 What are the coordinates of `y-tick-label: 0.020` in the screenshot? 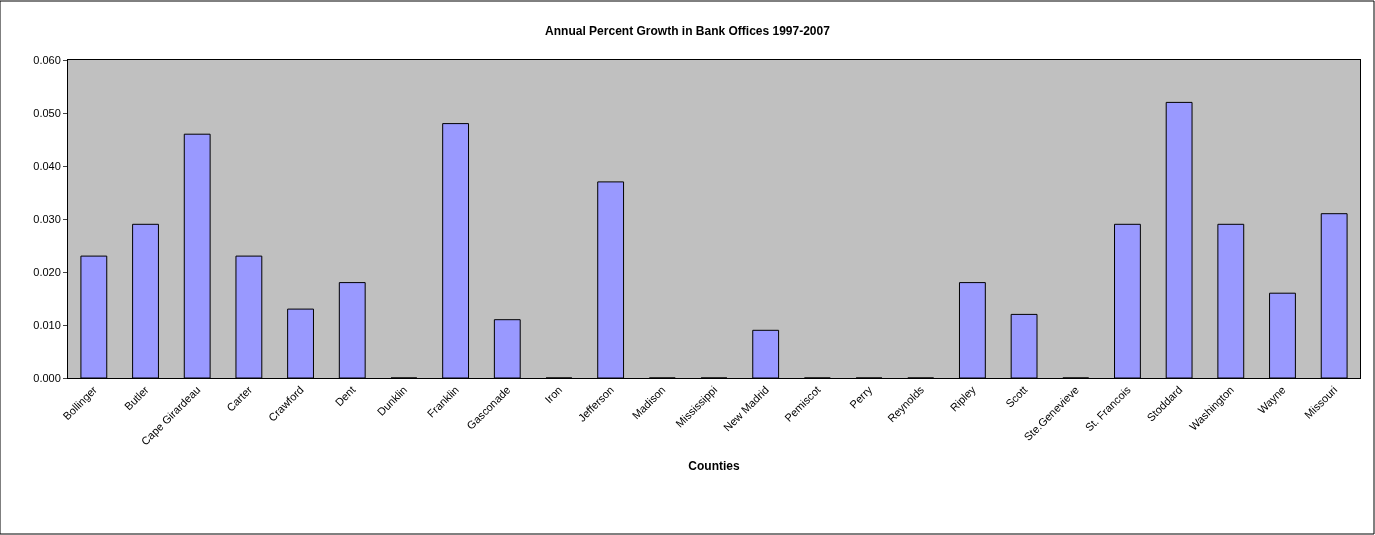 It's located at (47, 271).